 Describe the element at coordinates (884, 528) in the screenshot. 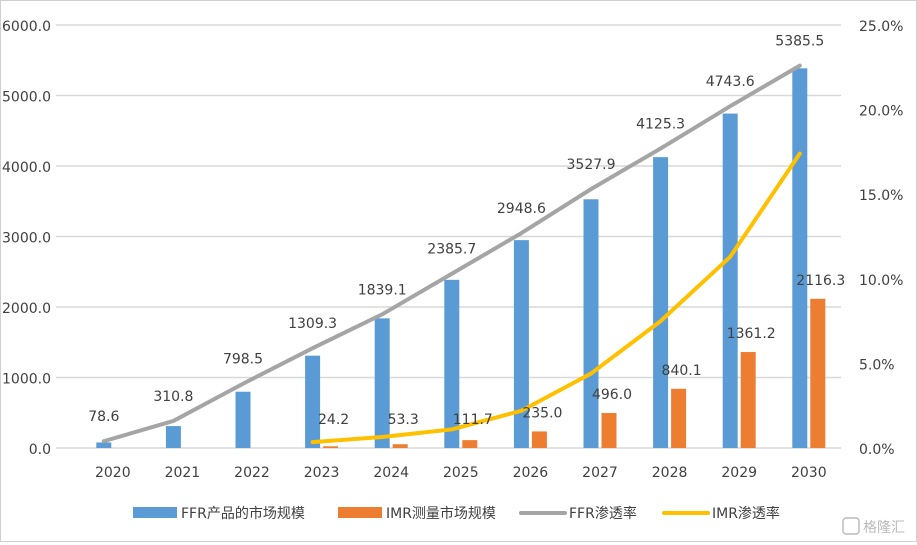

I see `watermark: 格隆汇` at that location.